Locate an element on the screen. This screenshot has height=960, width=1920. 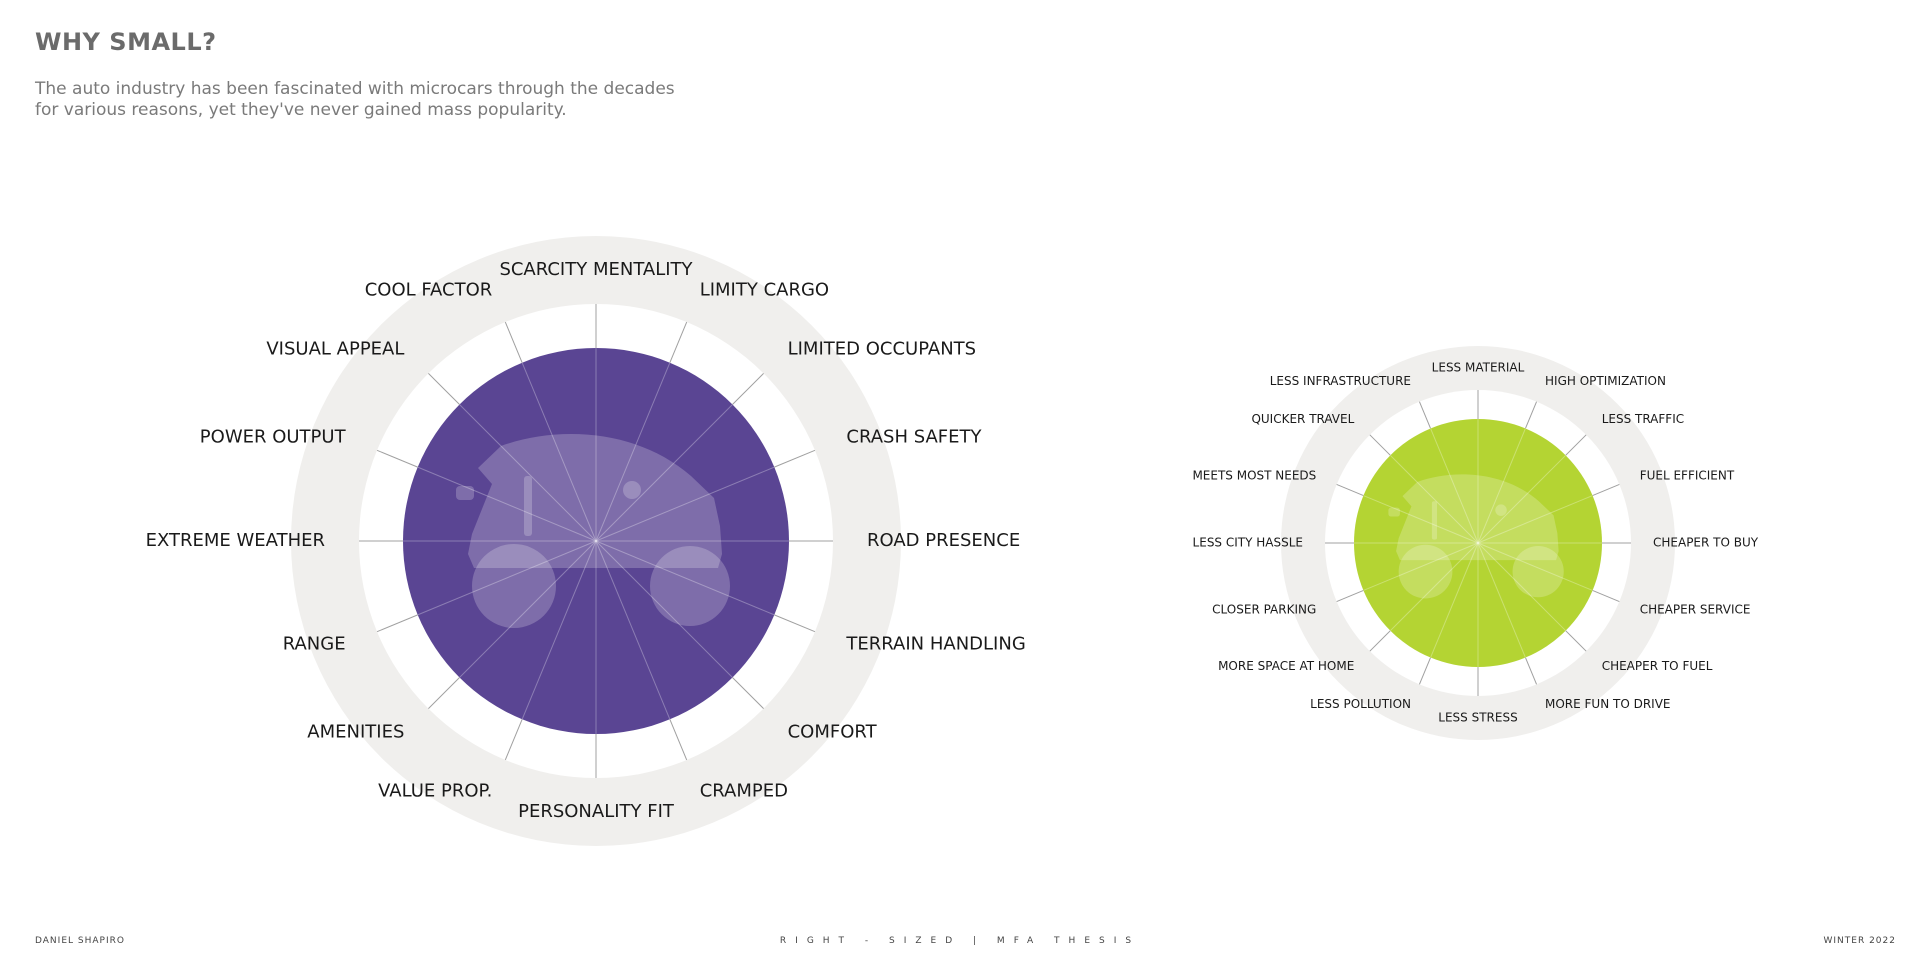
challenge-label: LIMITED OCCUPANTS is located at coordinates (882, 348).